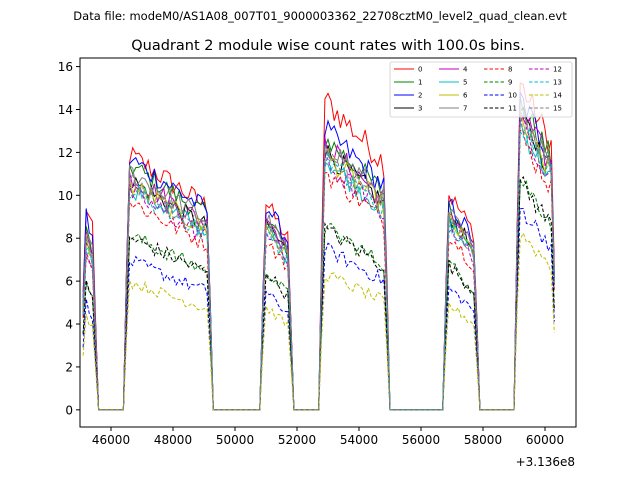  What do you see at coordinates (465, 96) in the screenshot?
I see `legend-label-6: 6` at bounding box center [465, 96].